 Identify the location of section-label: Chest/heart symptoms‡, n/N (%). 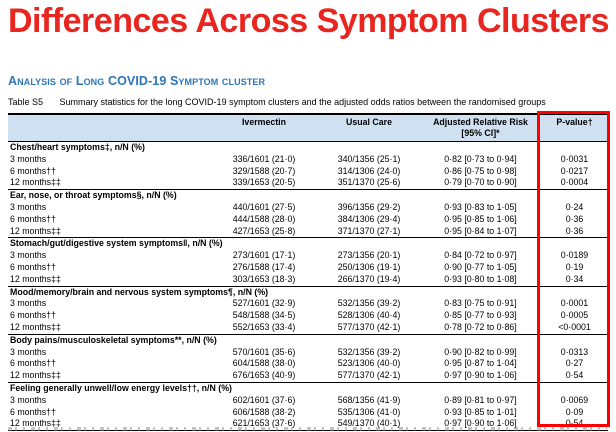
(308, 147).